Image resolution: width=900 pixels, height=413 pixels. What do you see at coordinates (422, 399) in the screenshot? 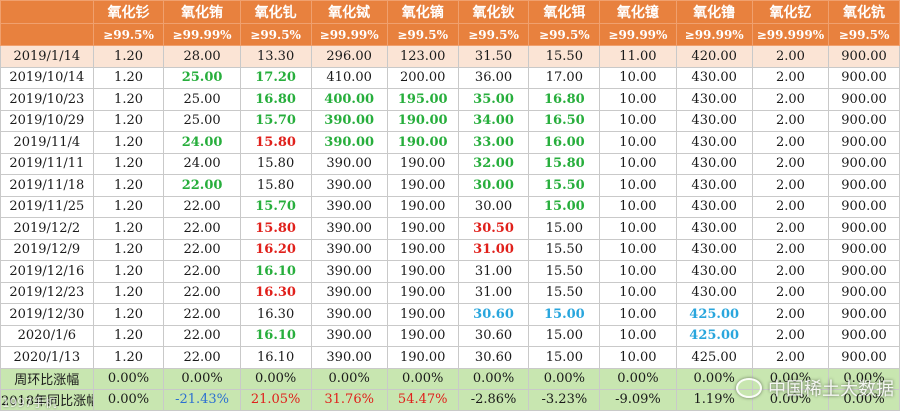
I see `summary-cell: 54.47%` at bounding box center [422, 399].